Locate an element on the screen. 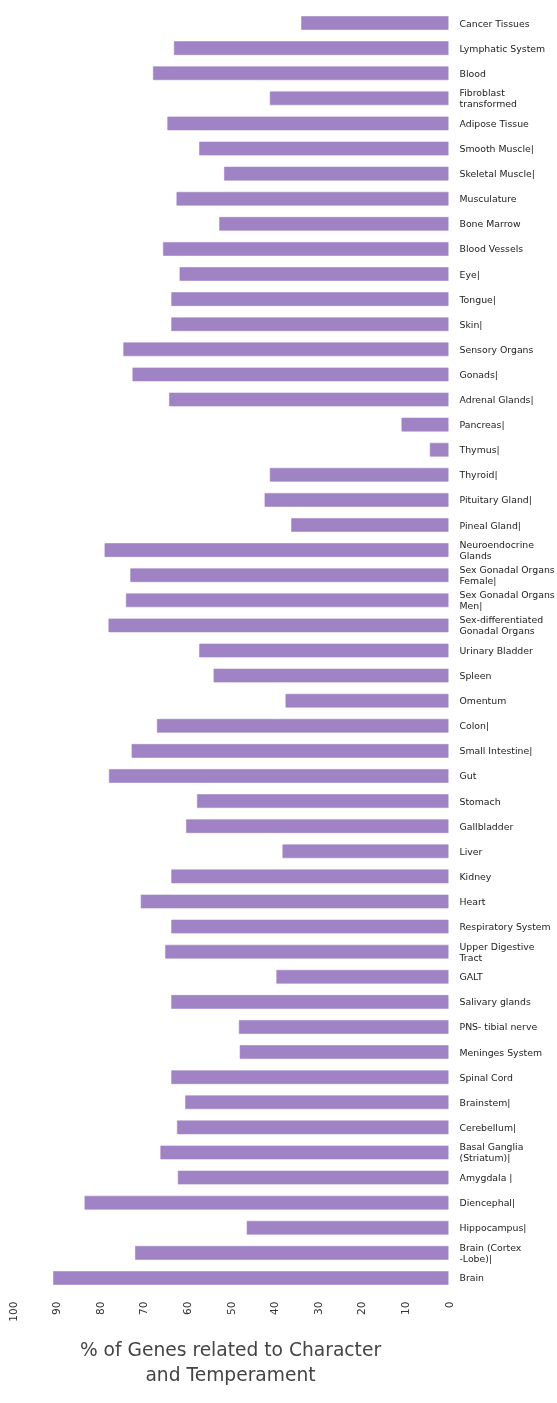 The height and width of the screenshot is (1403, 557). y-tick-label: Amygdala | is located at coordinates (486, 1178).